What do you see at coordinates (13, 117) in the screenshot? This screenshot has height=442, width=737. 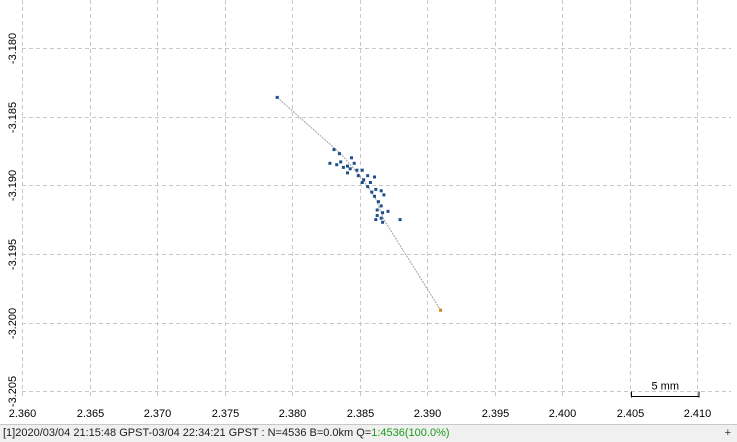 I see `y-tick-label: -3.185` at bounding box center [13, 117].